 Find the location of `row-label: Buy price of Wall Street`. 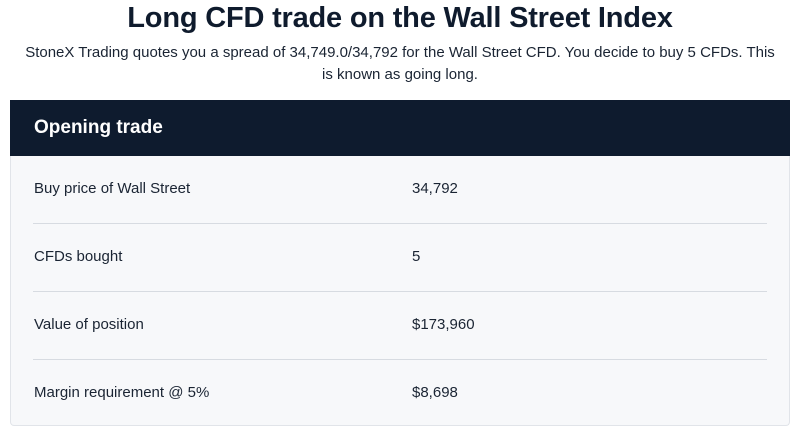

row-label: Buy price of Wall Street is located at coordinates (112, 188).